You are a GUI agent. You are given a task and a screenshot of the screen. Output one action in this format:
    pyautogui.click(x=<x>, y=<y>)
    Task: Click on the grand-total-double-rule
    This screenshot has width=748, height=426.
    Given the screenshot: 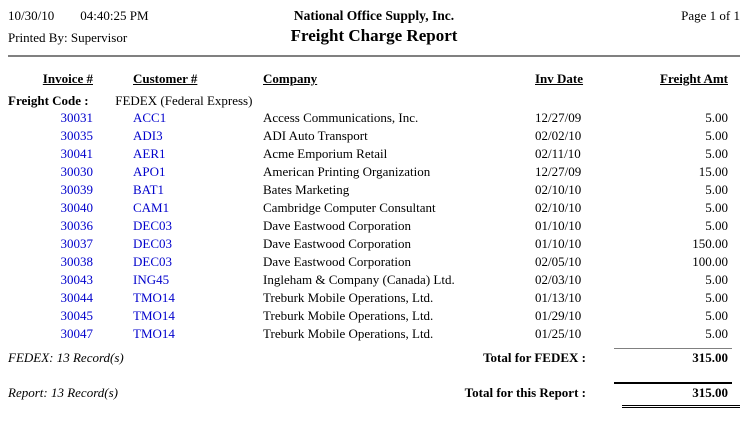 What is the action you would take?
    pyautogui.click(x=681, y=406)
    